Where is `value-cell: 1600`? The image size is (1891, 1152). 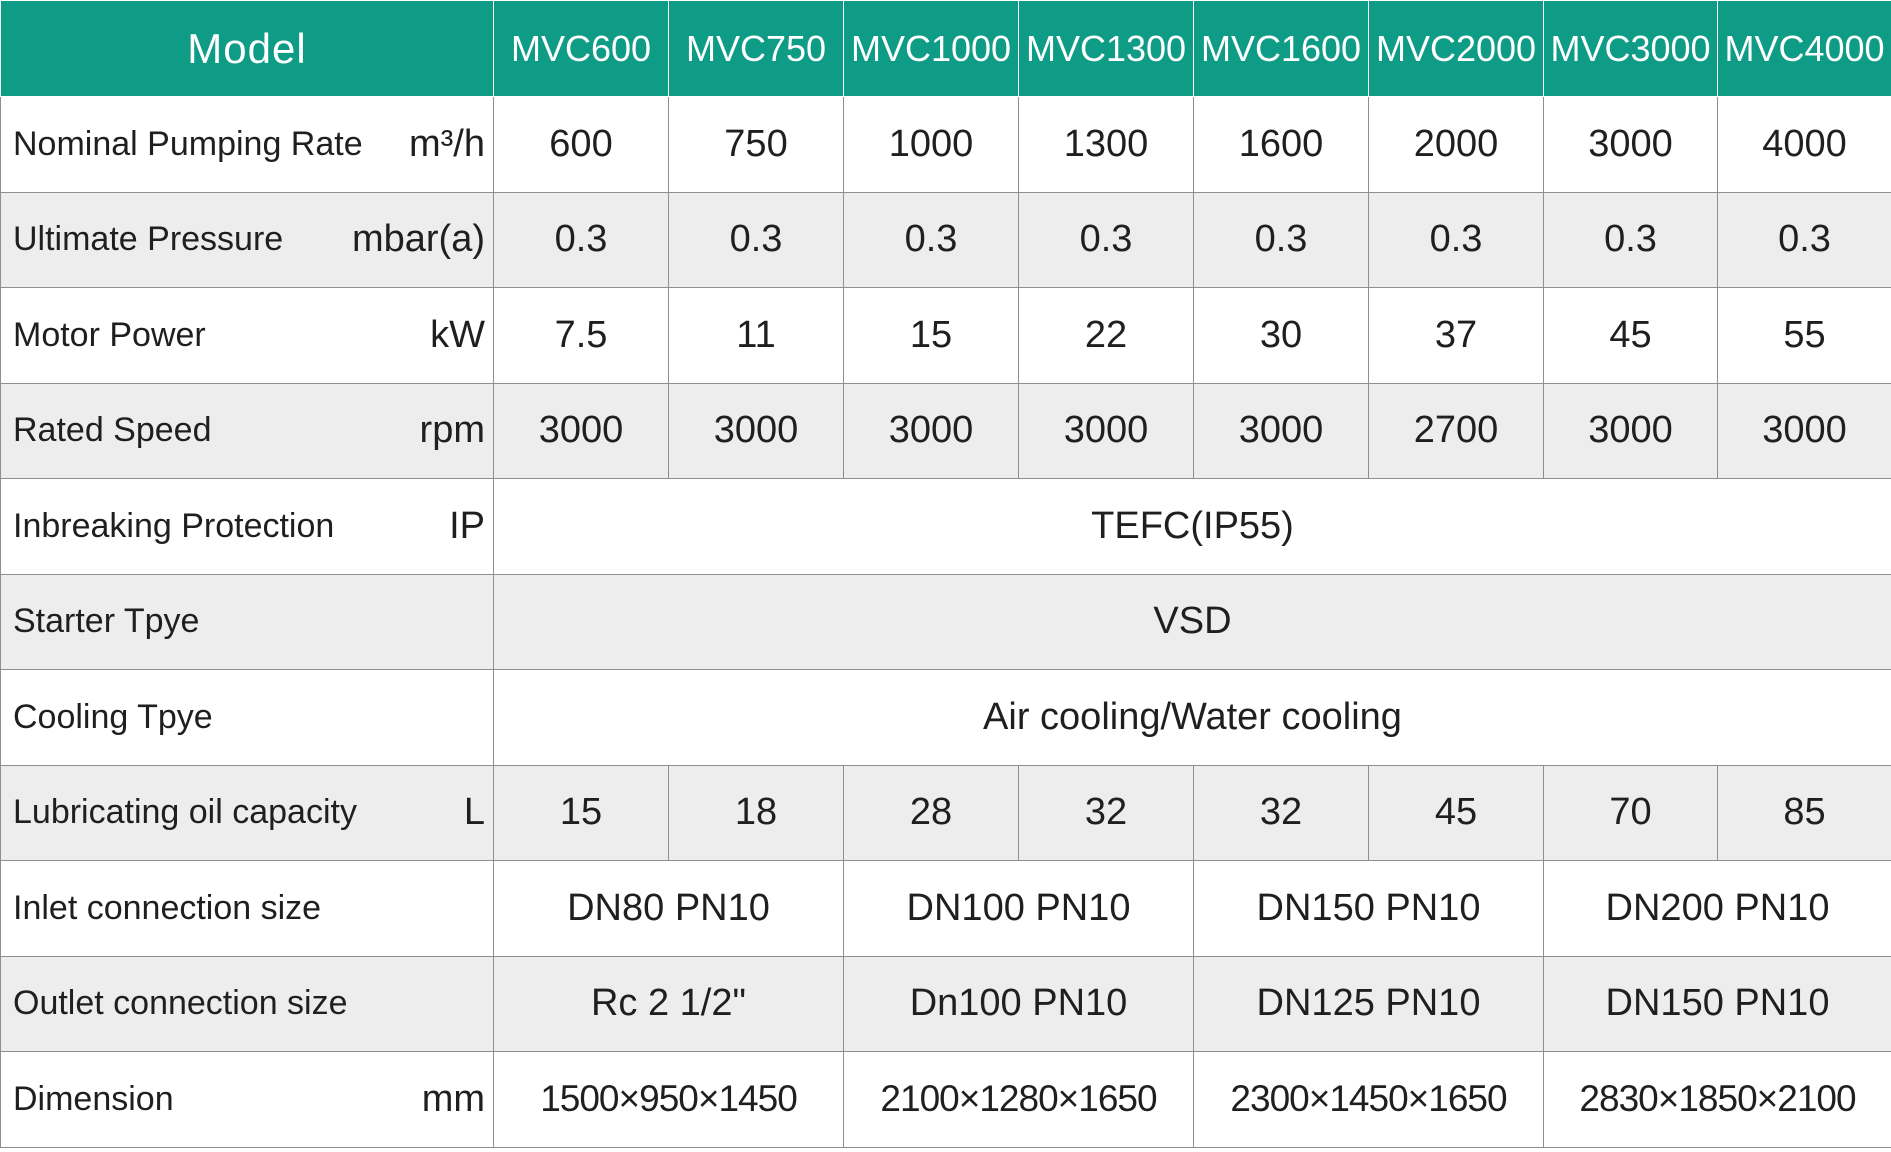 value-cell: 1600 is located at coordinates (1281, 144).